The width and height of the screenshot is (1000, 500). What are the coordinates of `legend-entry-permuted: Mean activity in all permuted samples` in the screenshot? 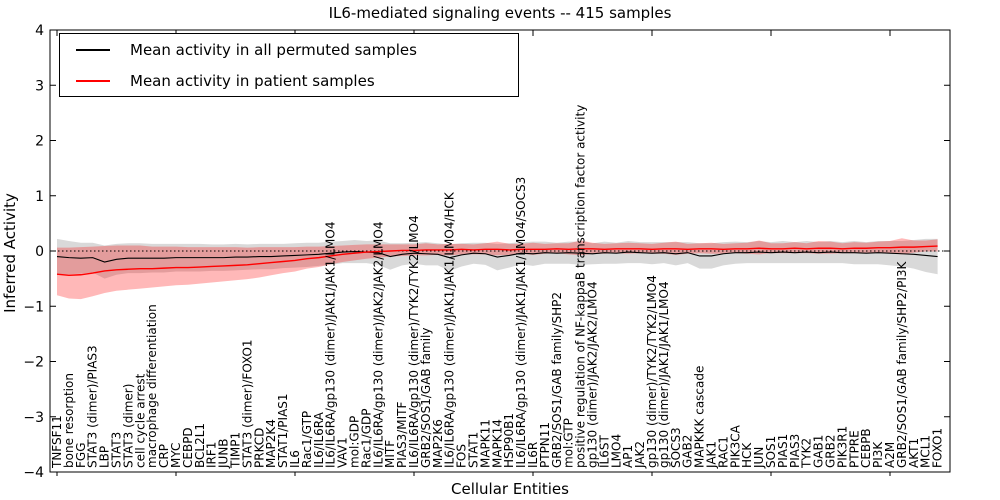 It's located at (289, 50).